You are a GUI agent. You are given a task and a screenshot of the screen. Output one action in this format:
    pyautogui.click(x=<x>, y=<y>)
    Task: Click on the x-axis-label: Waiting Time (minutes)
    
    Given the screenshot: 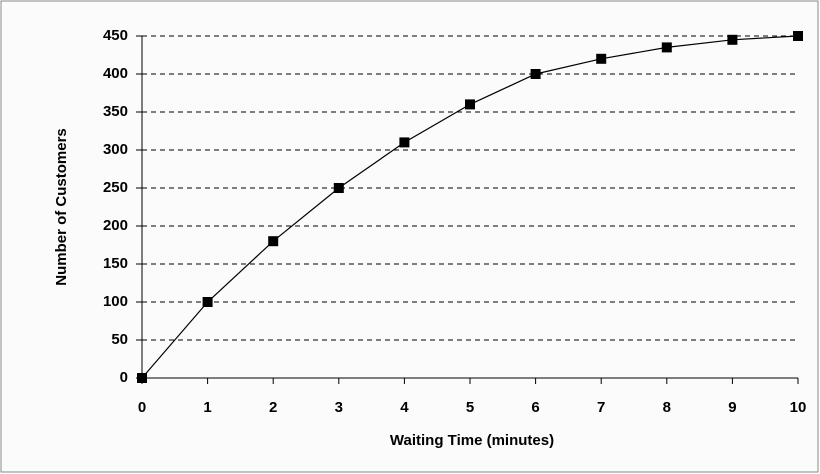 What is the action you would take?
    pyautogui.click(x=472, y=440)
    